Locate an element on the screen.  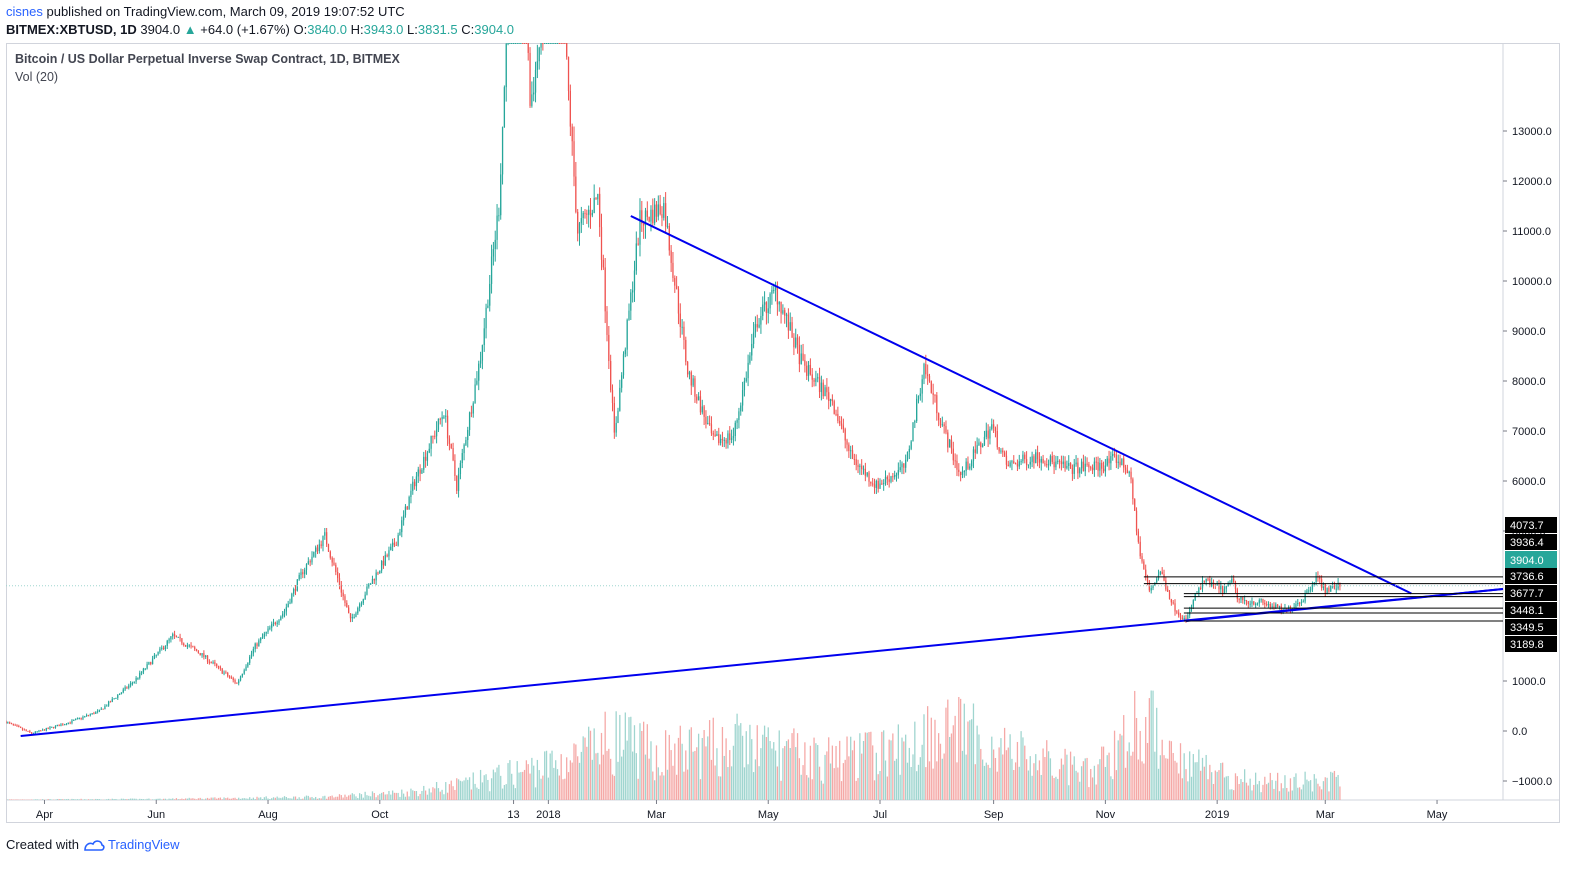
tradingview-brand: TradingView is located at coordinates (131, 844).